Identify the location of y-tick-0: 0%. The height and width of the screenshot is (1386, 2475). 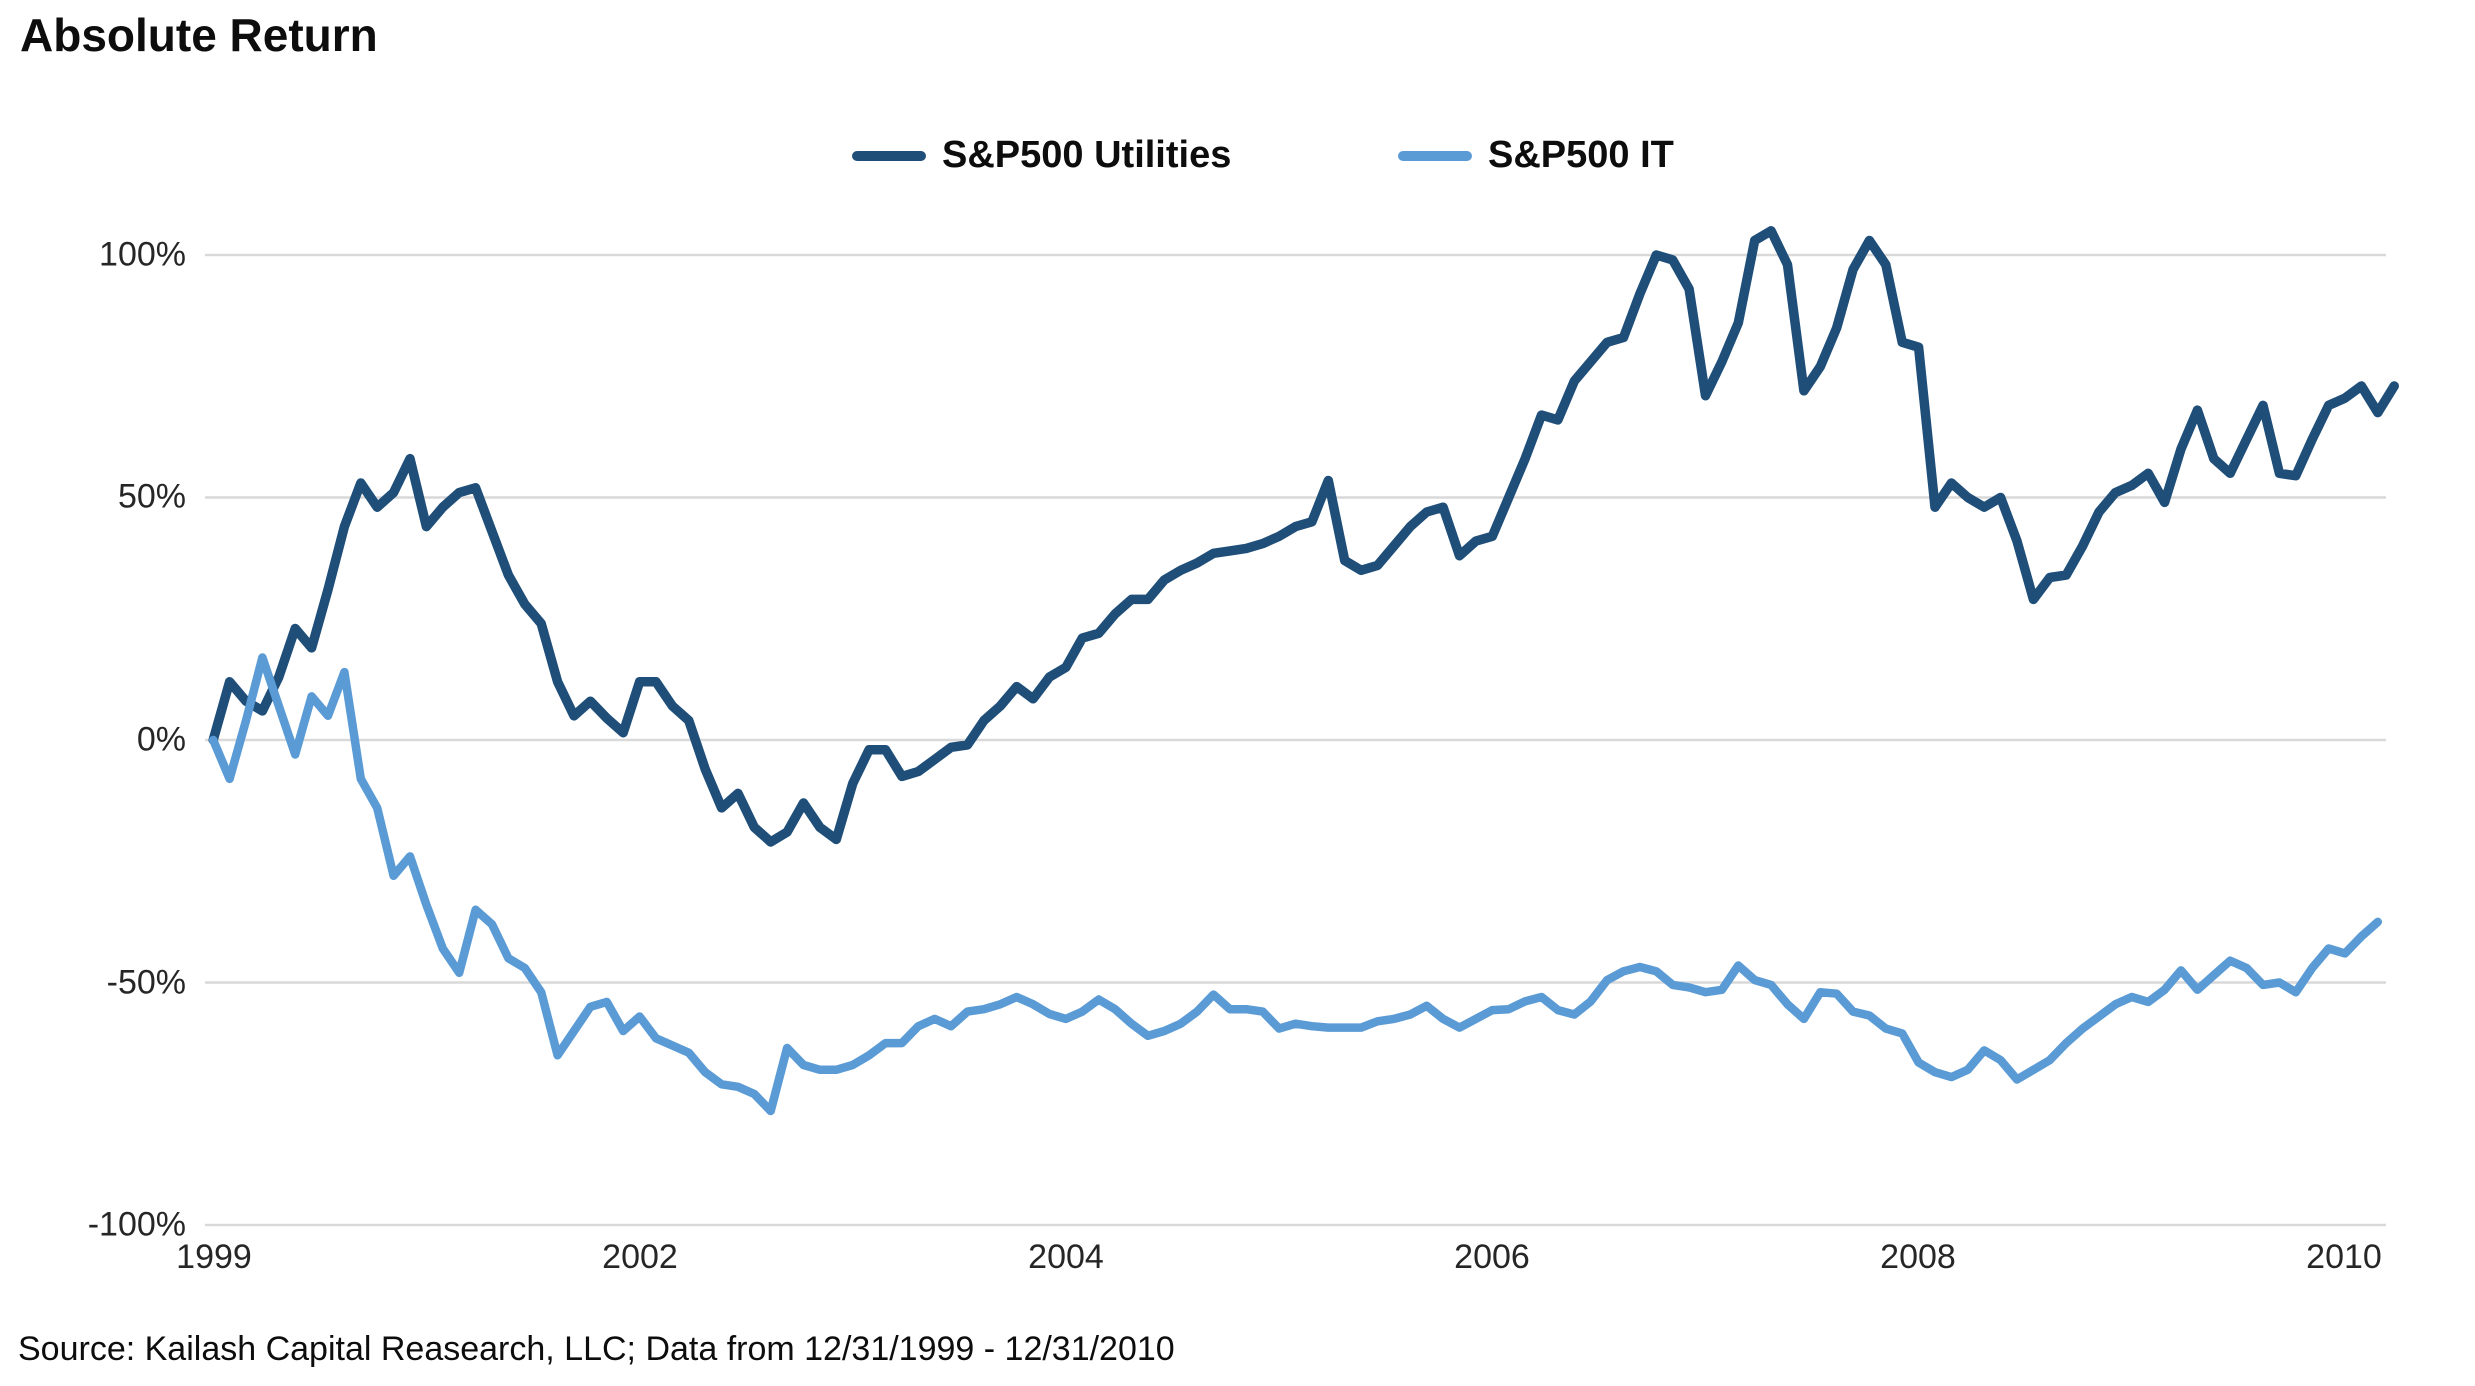
(161, 739).